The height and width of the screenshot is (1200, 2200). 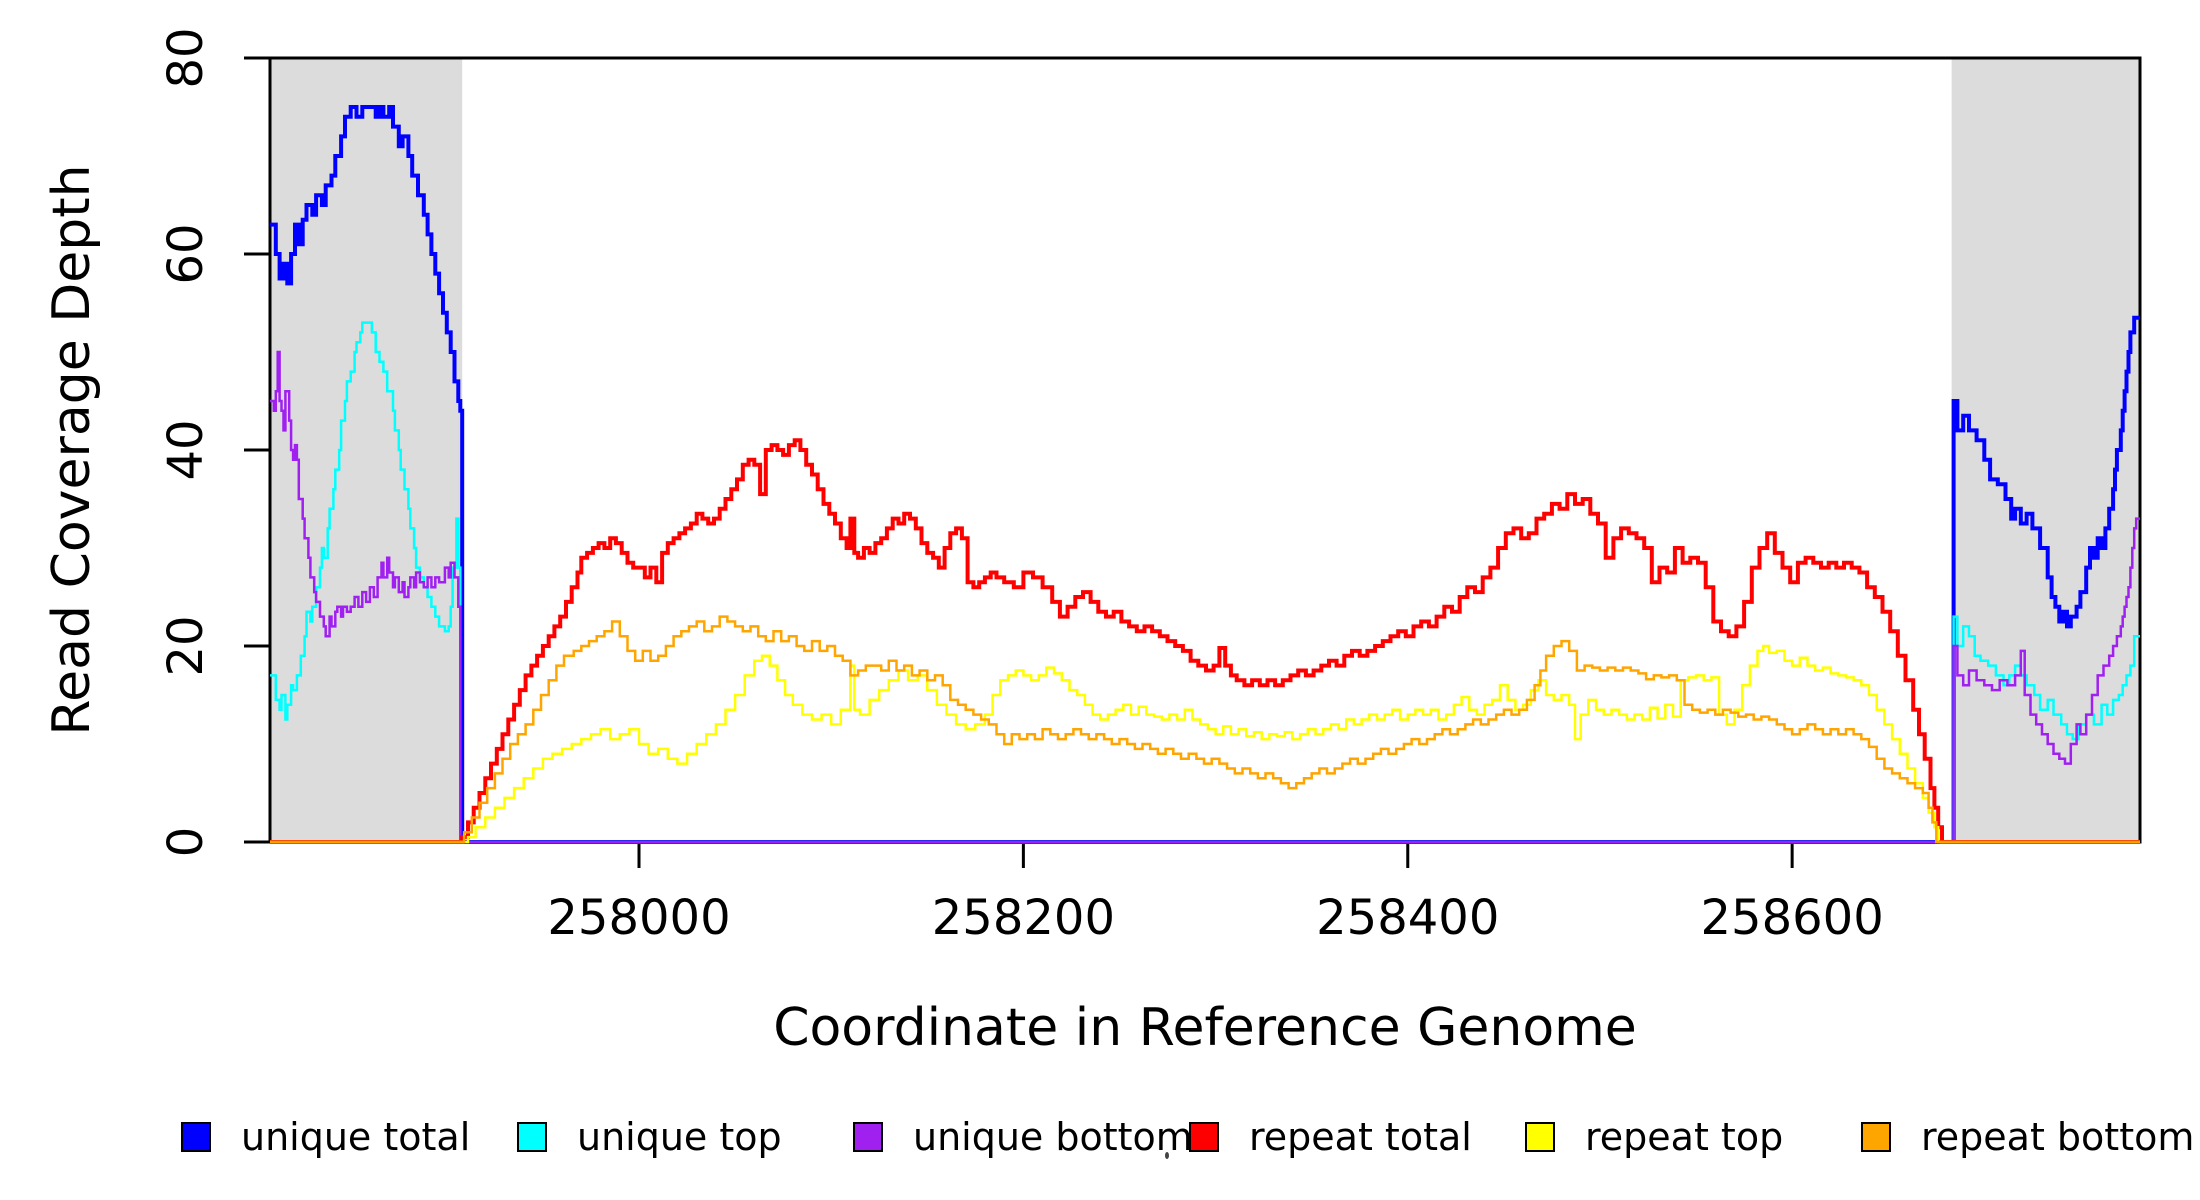 I want to click on unique-total-swatch-icon, so click(x=196, y=1137).